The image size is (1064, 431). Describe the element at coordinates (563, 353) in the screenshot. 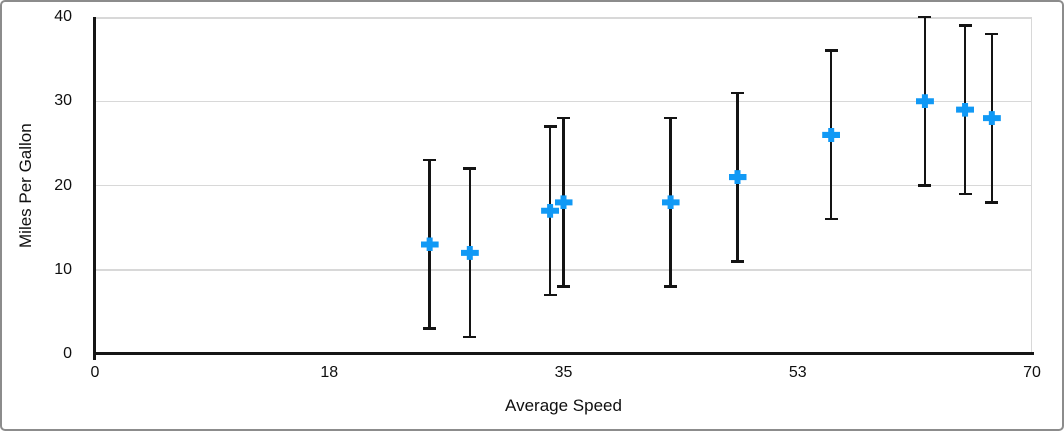

I see `x-axis-line` at that location.